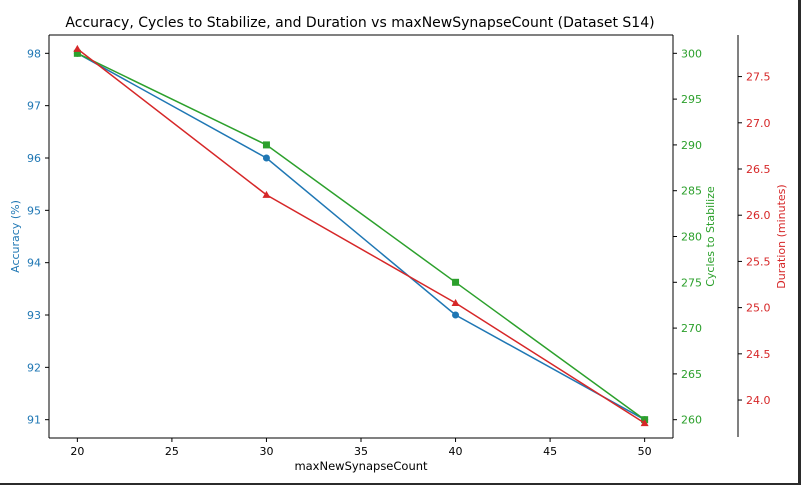 Image resolution: width=801 pixels, height=485 pixels. Describe the element at coordinates (361, 451) in the screenshot. I see `x-tick-label: 35` at that location.